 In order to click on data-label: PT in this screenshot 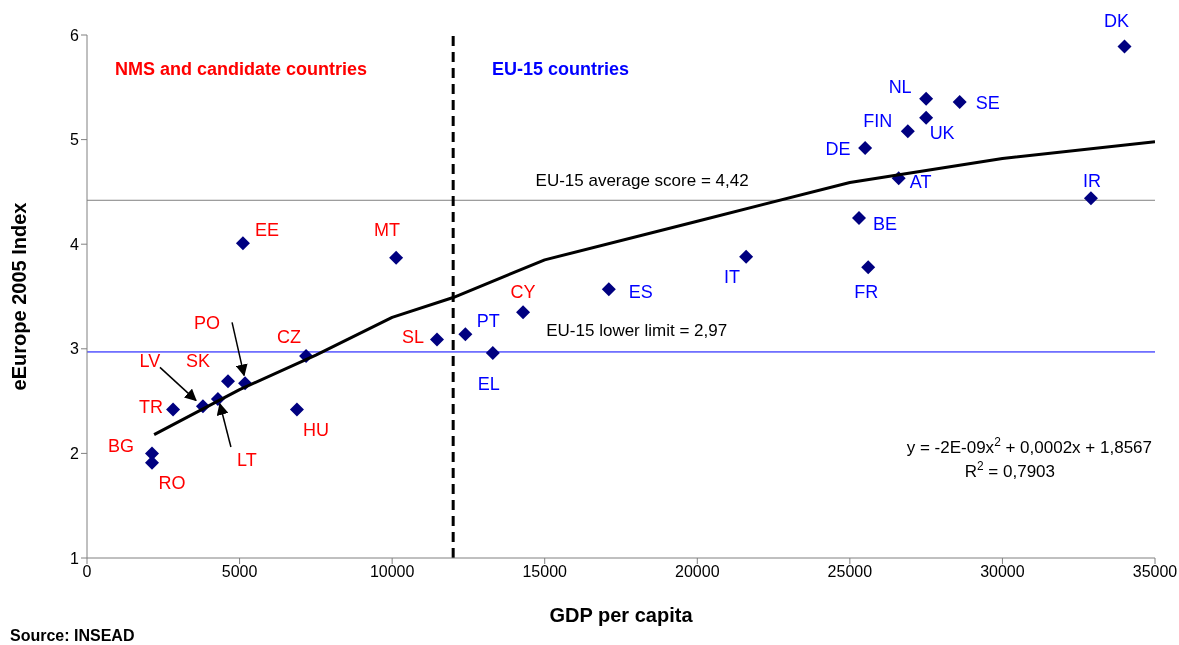, I will do `click(488, 321)`.